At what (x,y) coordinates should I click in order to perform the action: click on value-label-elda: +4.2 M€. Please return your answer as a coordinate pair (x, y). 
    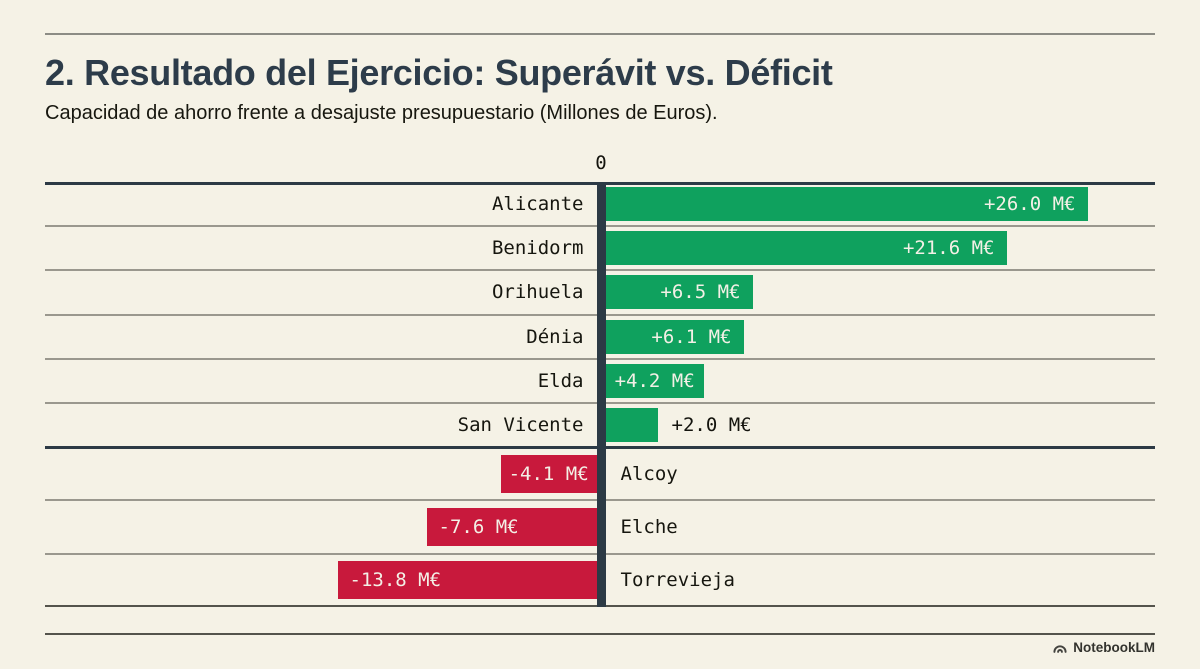
    Looking at the image, I should click on (654, 380).